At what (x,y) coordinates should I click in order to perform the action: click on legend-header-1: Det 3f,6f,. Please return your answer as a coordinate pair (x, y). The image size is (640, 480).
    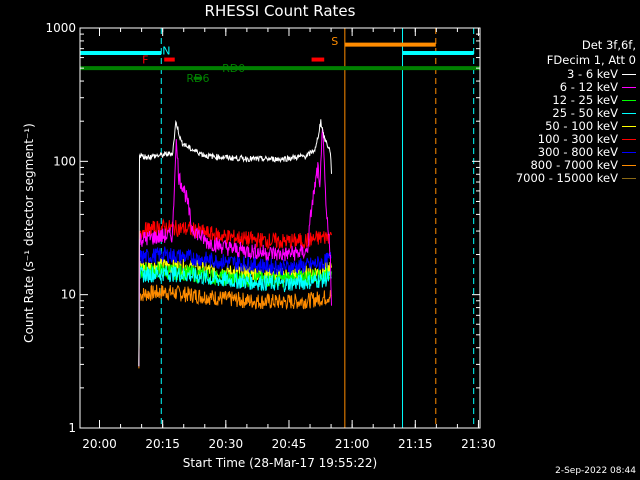
    Looking at the image, I should click on (608, 45).